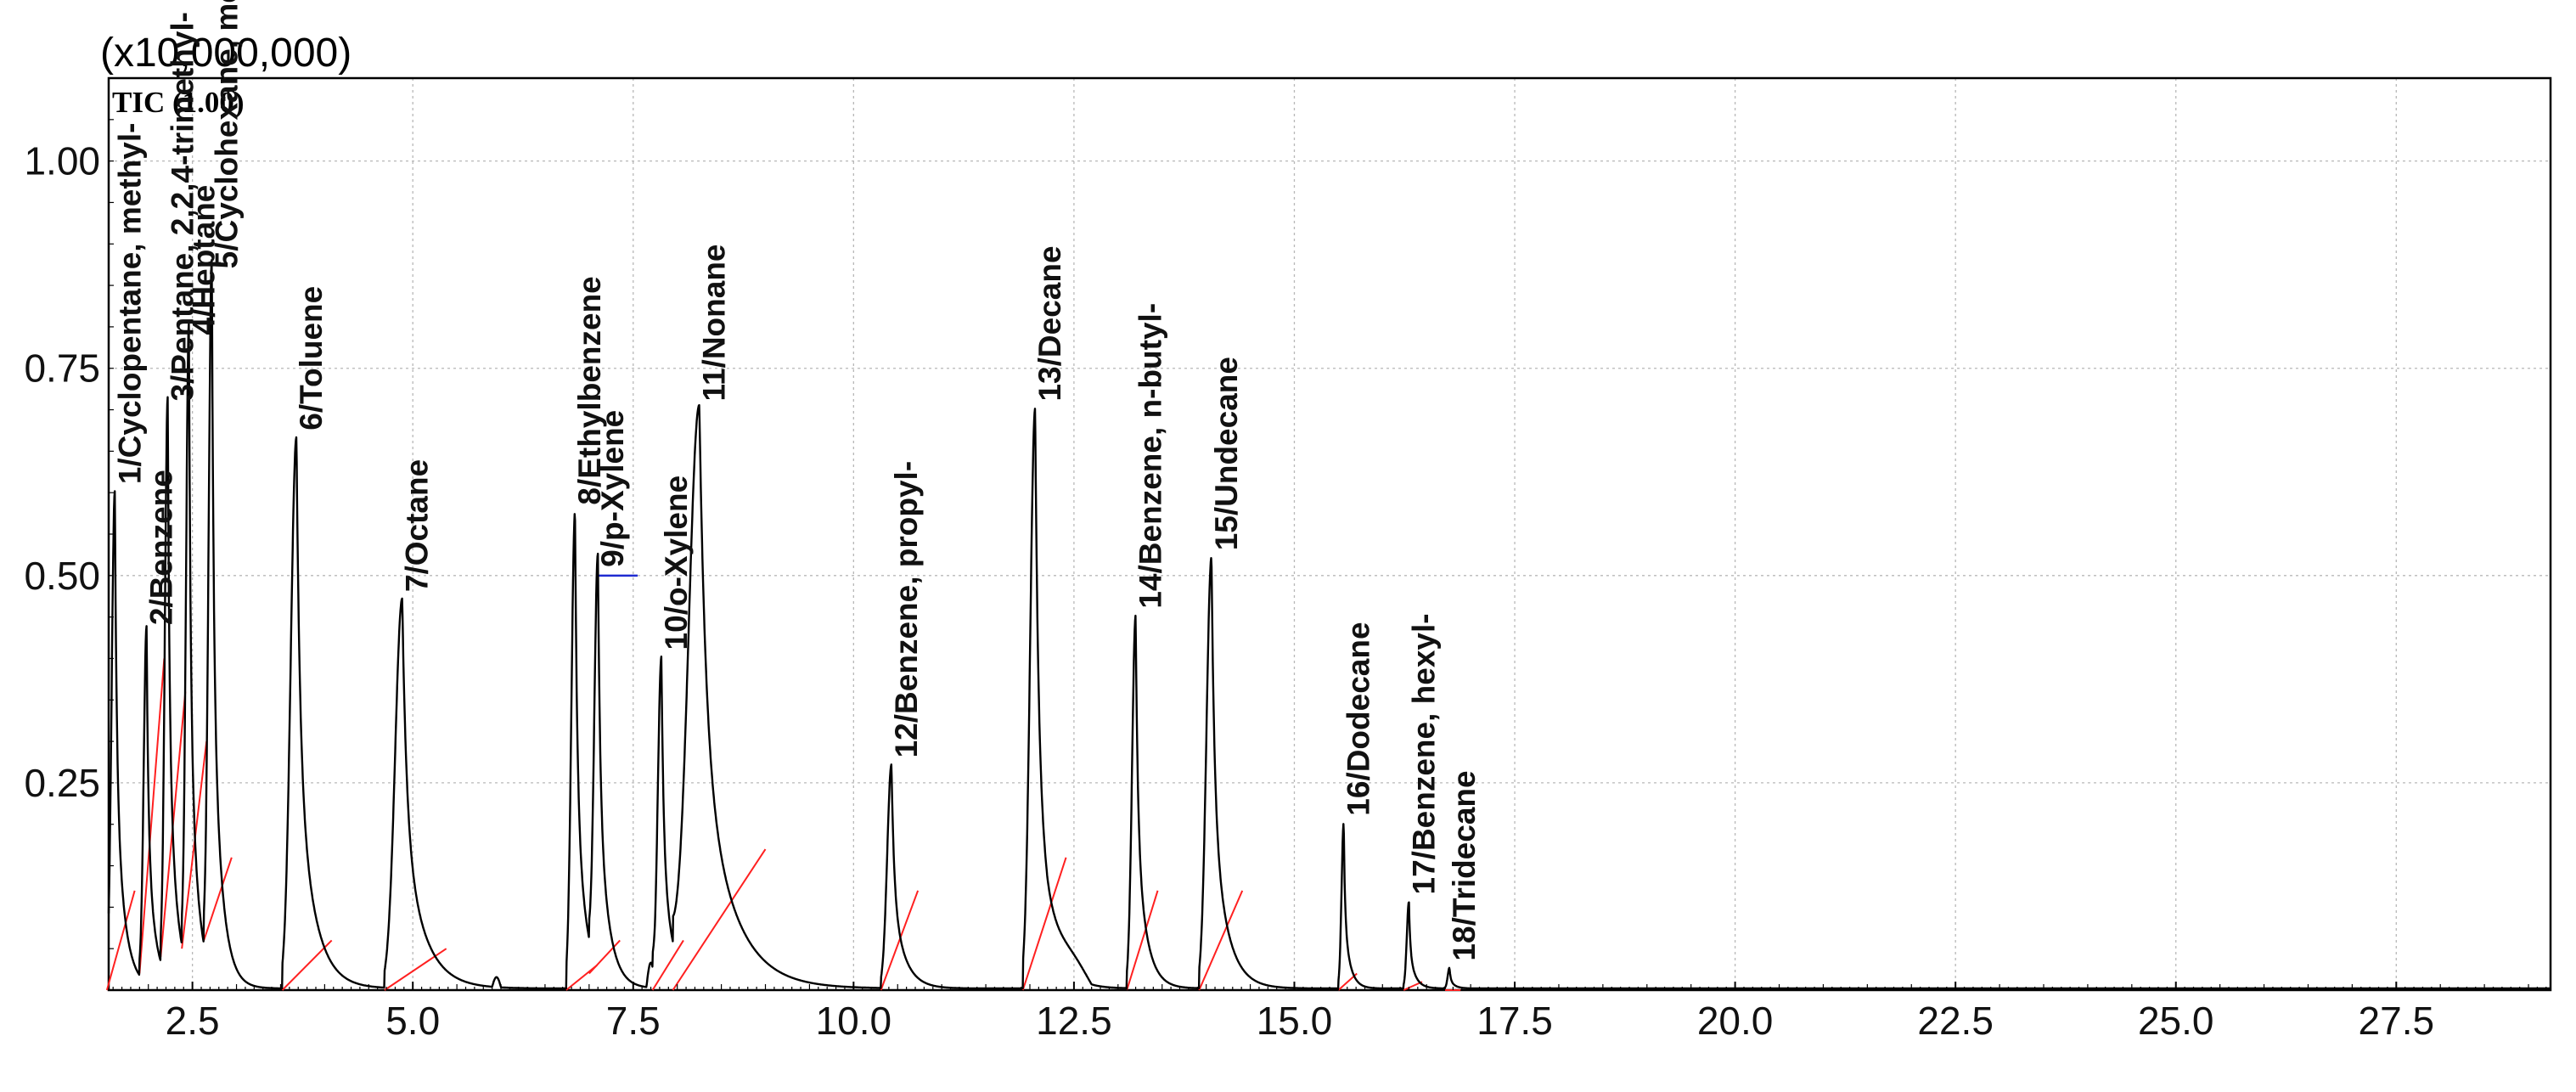 The width and height of the screenshot is (2576, 1092). I want to click on peak-label: 16/Dodecane, so click(1358, 718).